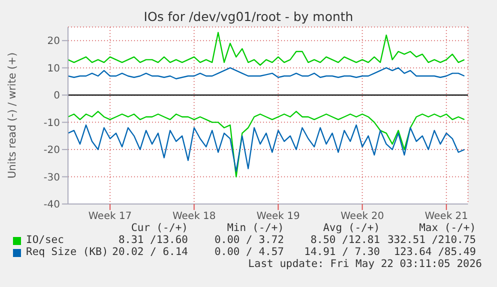 The height and width of the screenshot is (287, 497). What do you see at coordinates (153, 240) in the screenshot?
I see `text: 8.31 /13.60` at bounding box center [153, 240].